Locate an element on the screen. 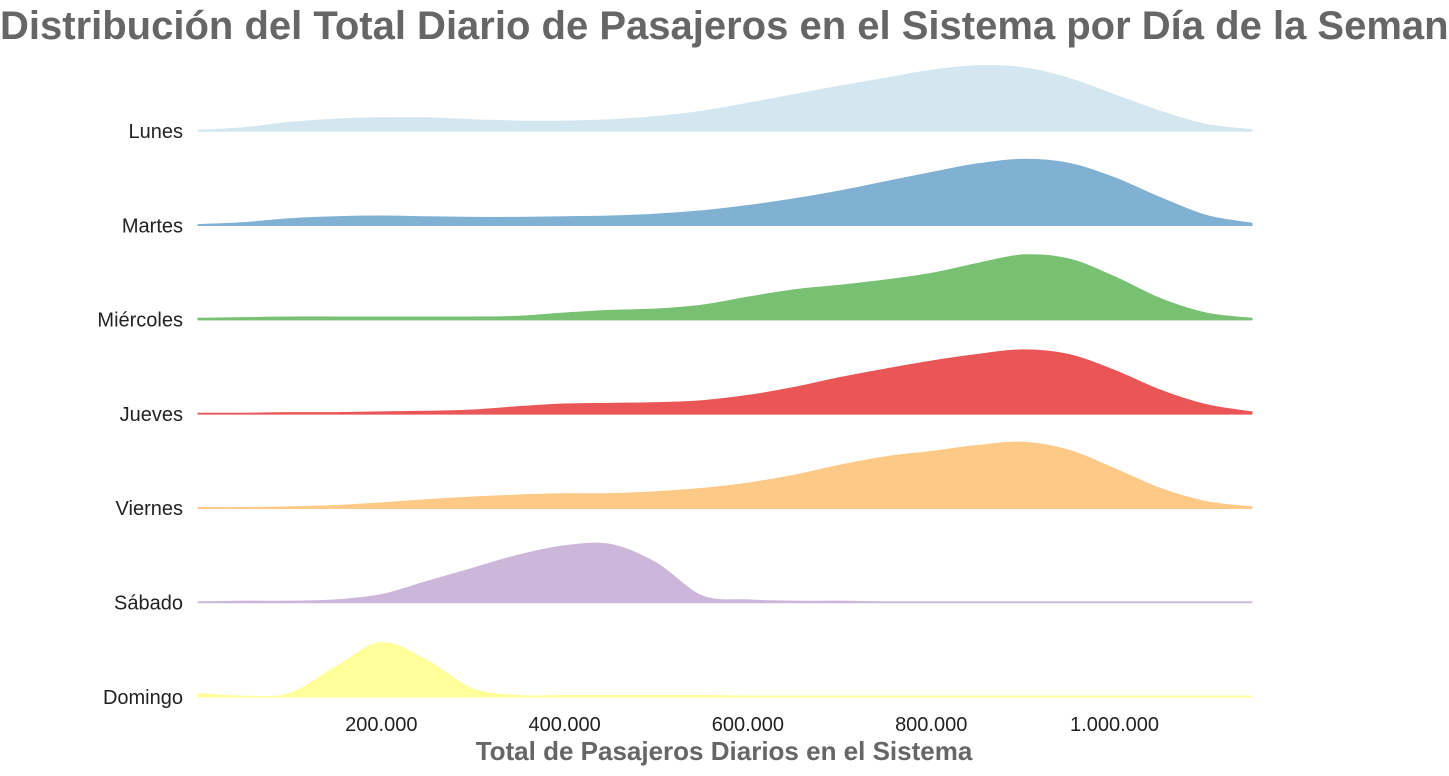 The height and width of the screenshot is (776, 1449). row-label-3: Miércoles is located at coordinates (140, 321).